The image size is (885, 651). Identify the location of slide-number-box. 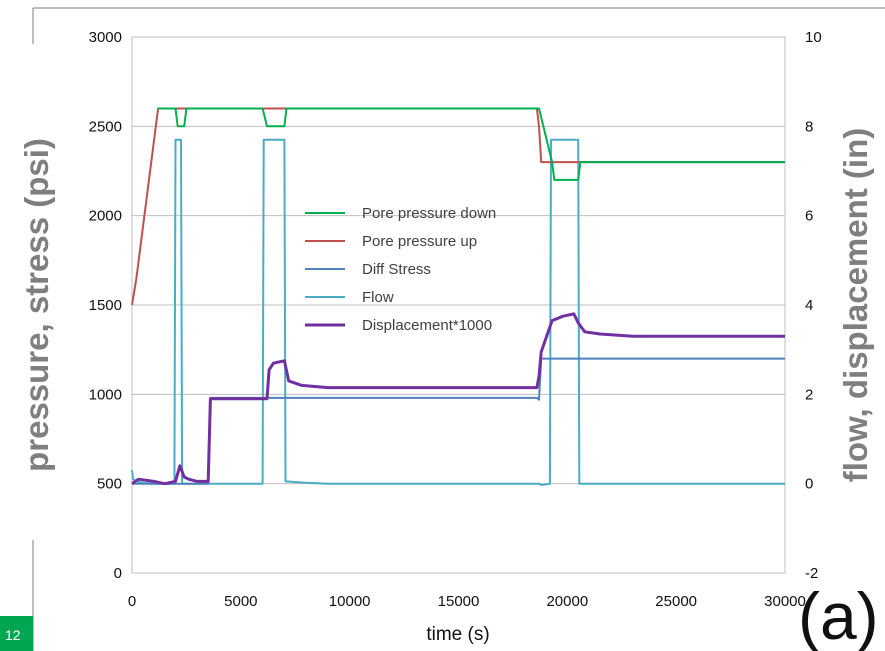
(16, 633).